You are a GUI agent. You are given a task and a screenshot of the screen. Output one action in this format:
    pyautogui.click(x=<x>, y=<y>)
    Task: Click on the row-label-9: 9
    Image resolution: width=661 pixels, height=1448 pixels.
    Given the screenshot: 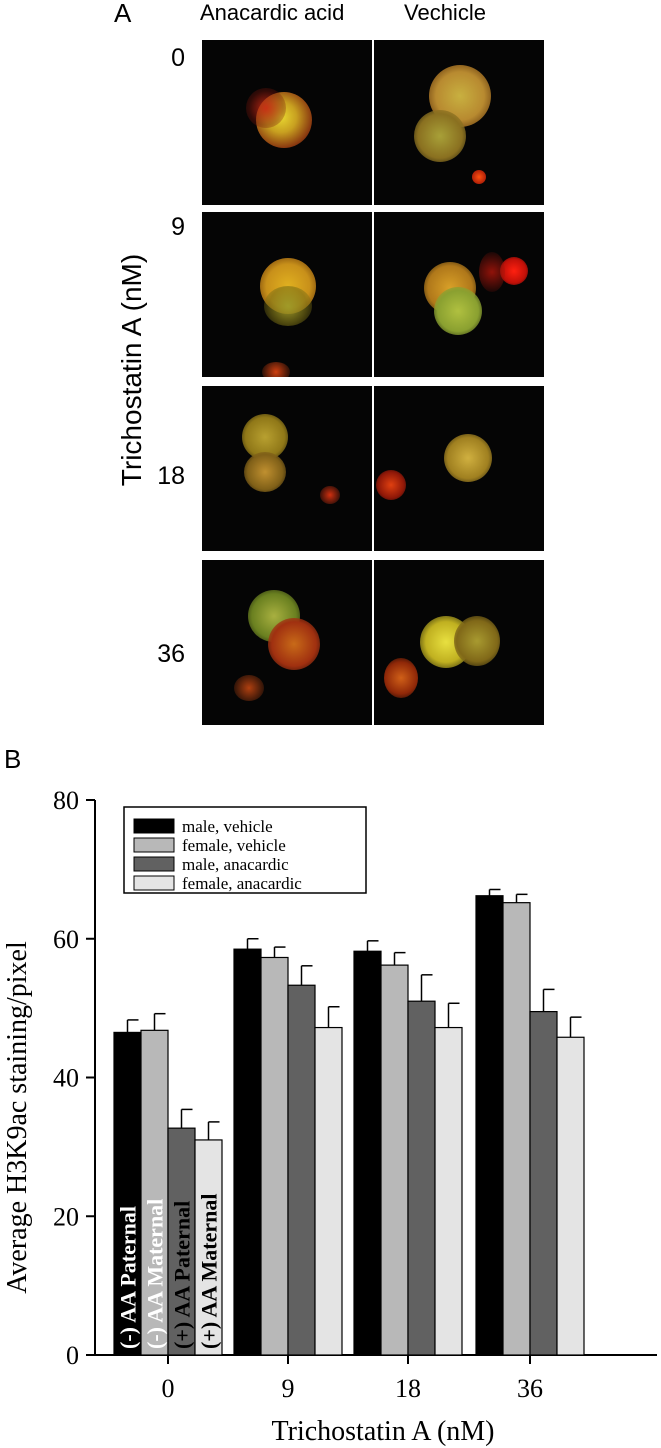 What is the action you would take?
    pyautogui.click(x=178, y=227)
    